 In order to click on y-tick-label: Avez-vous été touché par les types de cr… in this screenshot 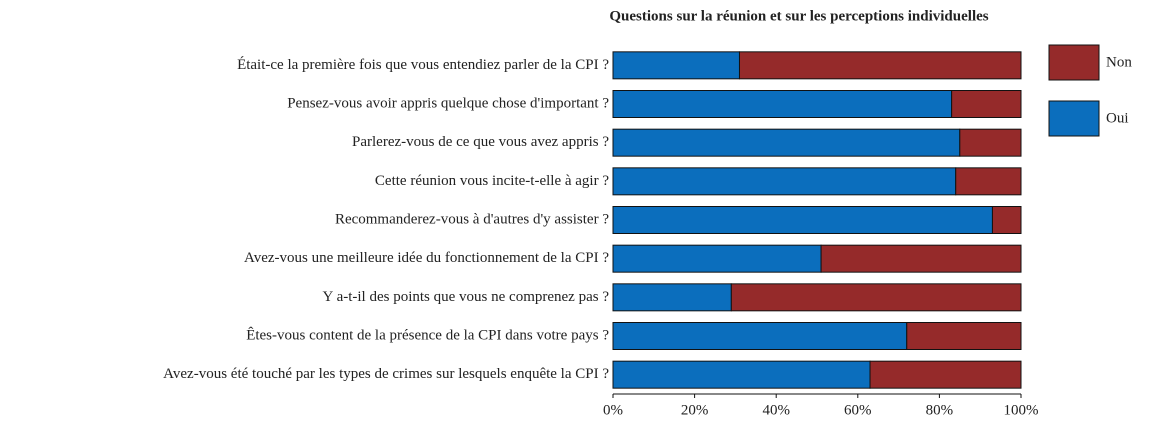, I will do `click(386, 374)`.